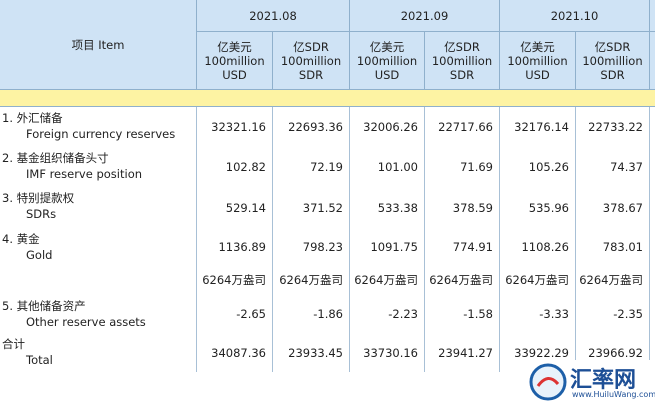 This screenshot has width=655, height=403. What do you see at coordinates (603, 380) in the screenshot?
I see `watermark-title: 汇率网` at bounding box center [603, 380].